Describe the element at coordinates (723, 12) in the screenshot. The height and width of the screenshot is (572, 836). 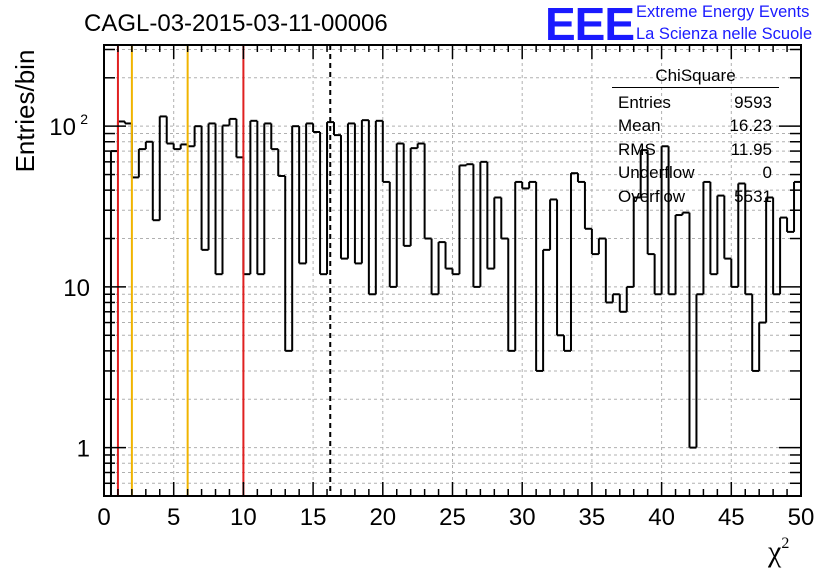
I see `eee-logo-line-1: Extreme Energy Events` at that location.